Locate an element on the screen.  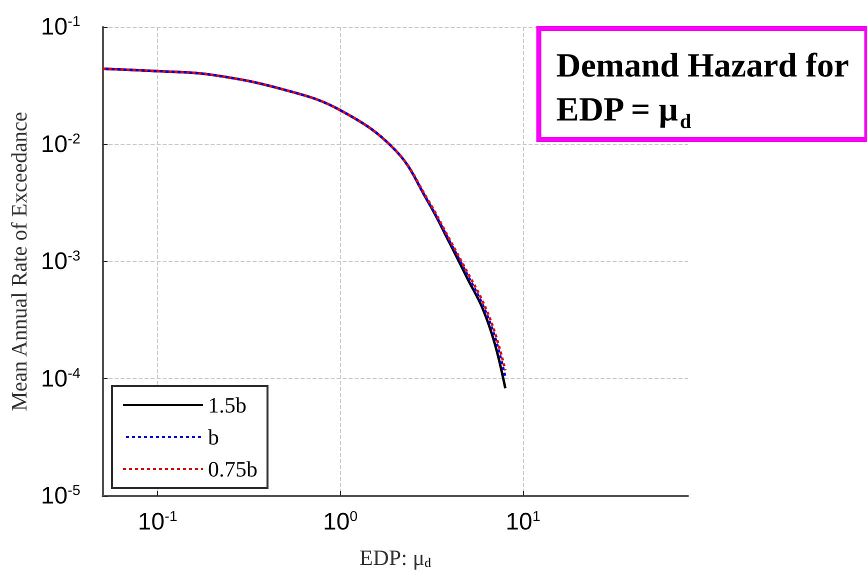
y-axis-title: Mean Annual Rate of Exceedance is located at coordinates (19, 262).